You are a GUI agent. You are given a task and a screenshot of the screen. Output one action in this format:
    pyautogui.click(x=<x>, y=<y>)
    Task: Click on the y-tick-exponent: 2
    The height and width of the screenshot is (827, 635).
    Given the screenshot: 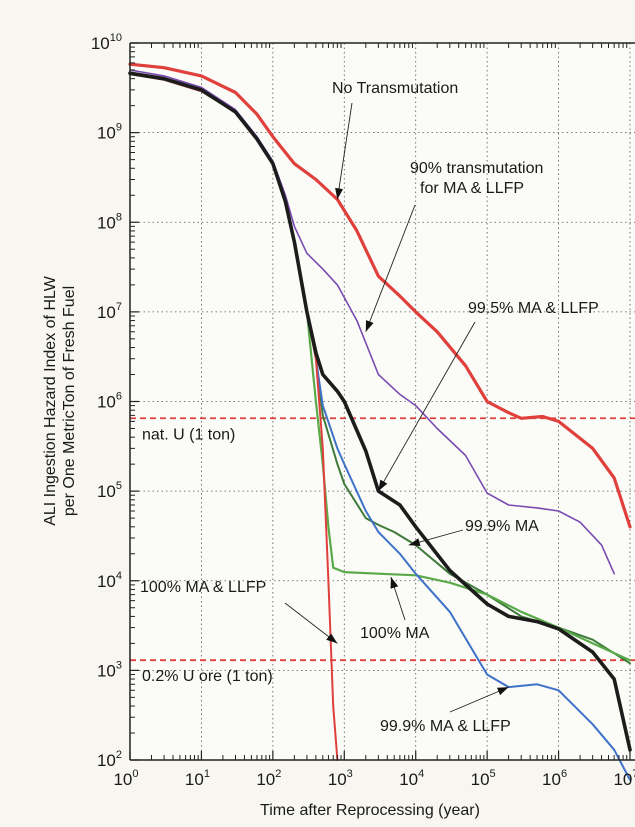 What is the action you would take?
    pyautogui.click(x=119, y=755)
    